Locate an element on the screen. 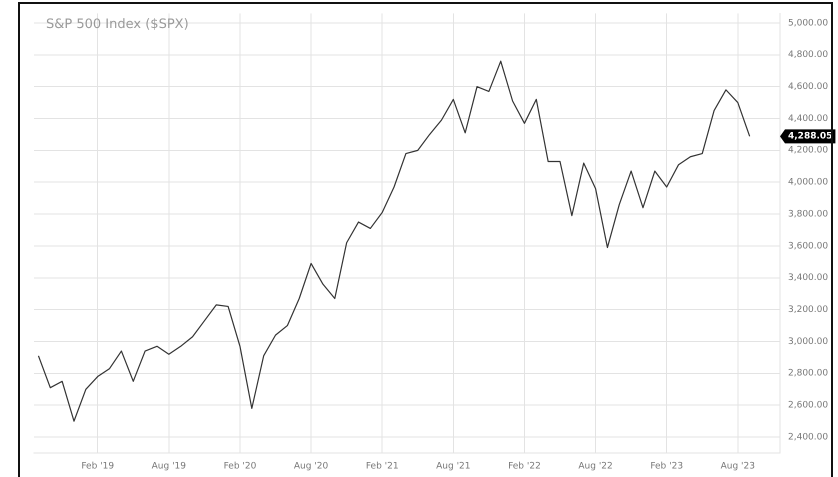  x-tick-label: Aug '23 is located at coordinates (737, 467).